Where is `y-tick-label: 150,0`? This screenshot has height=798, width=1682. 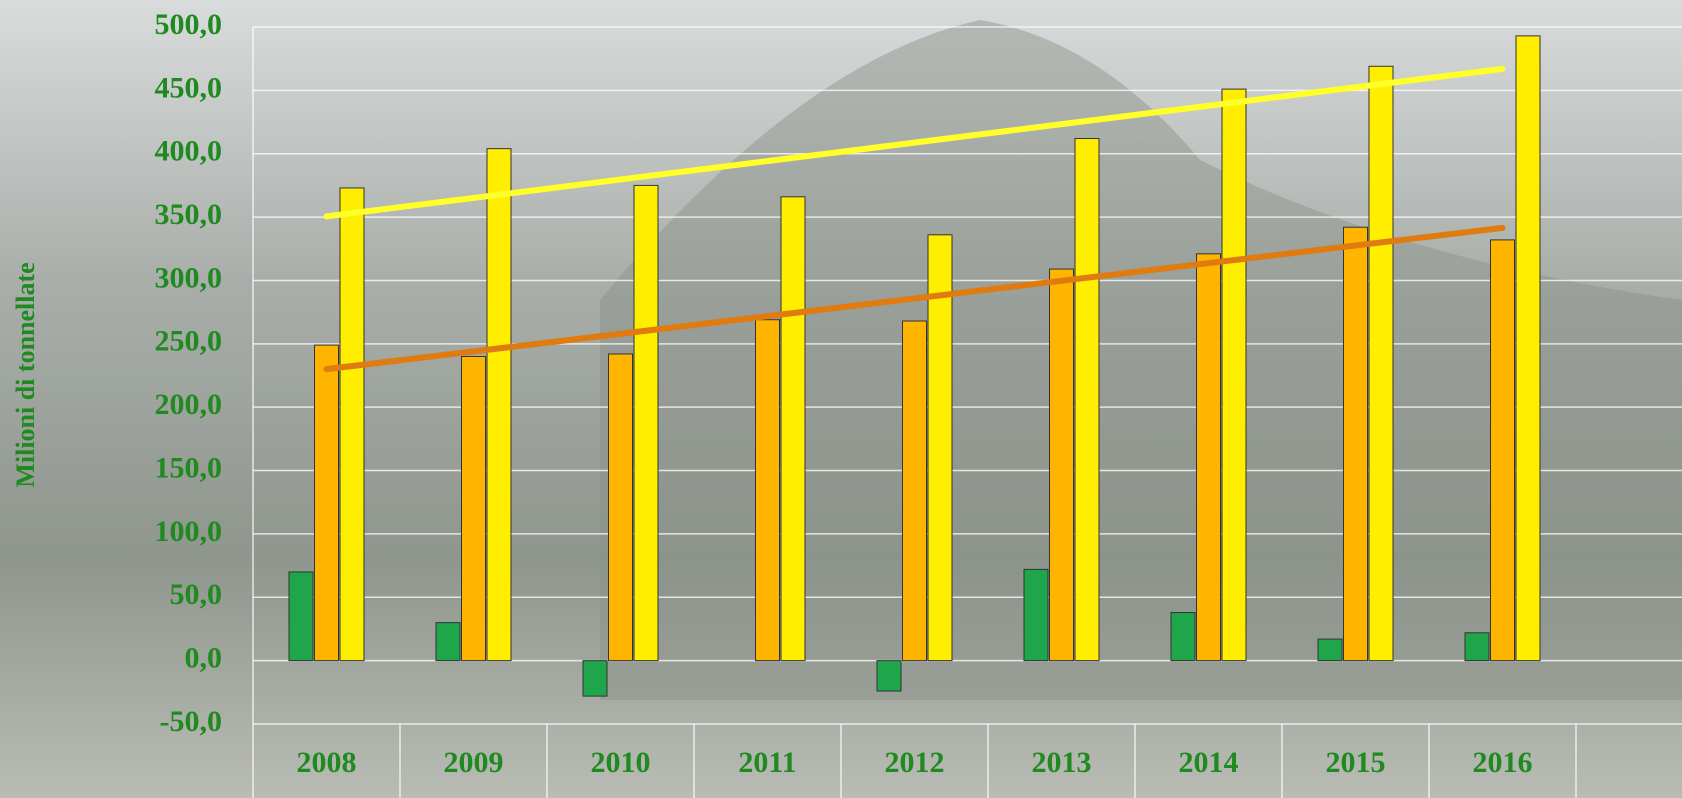 y-tick-label: 150,0 is located at coordinates (189, 467).